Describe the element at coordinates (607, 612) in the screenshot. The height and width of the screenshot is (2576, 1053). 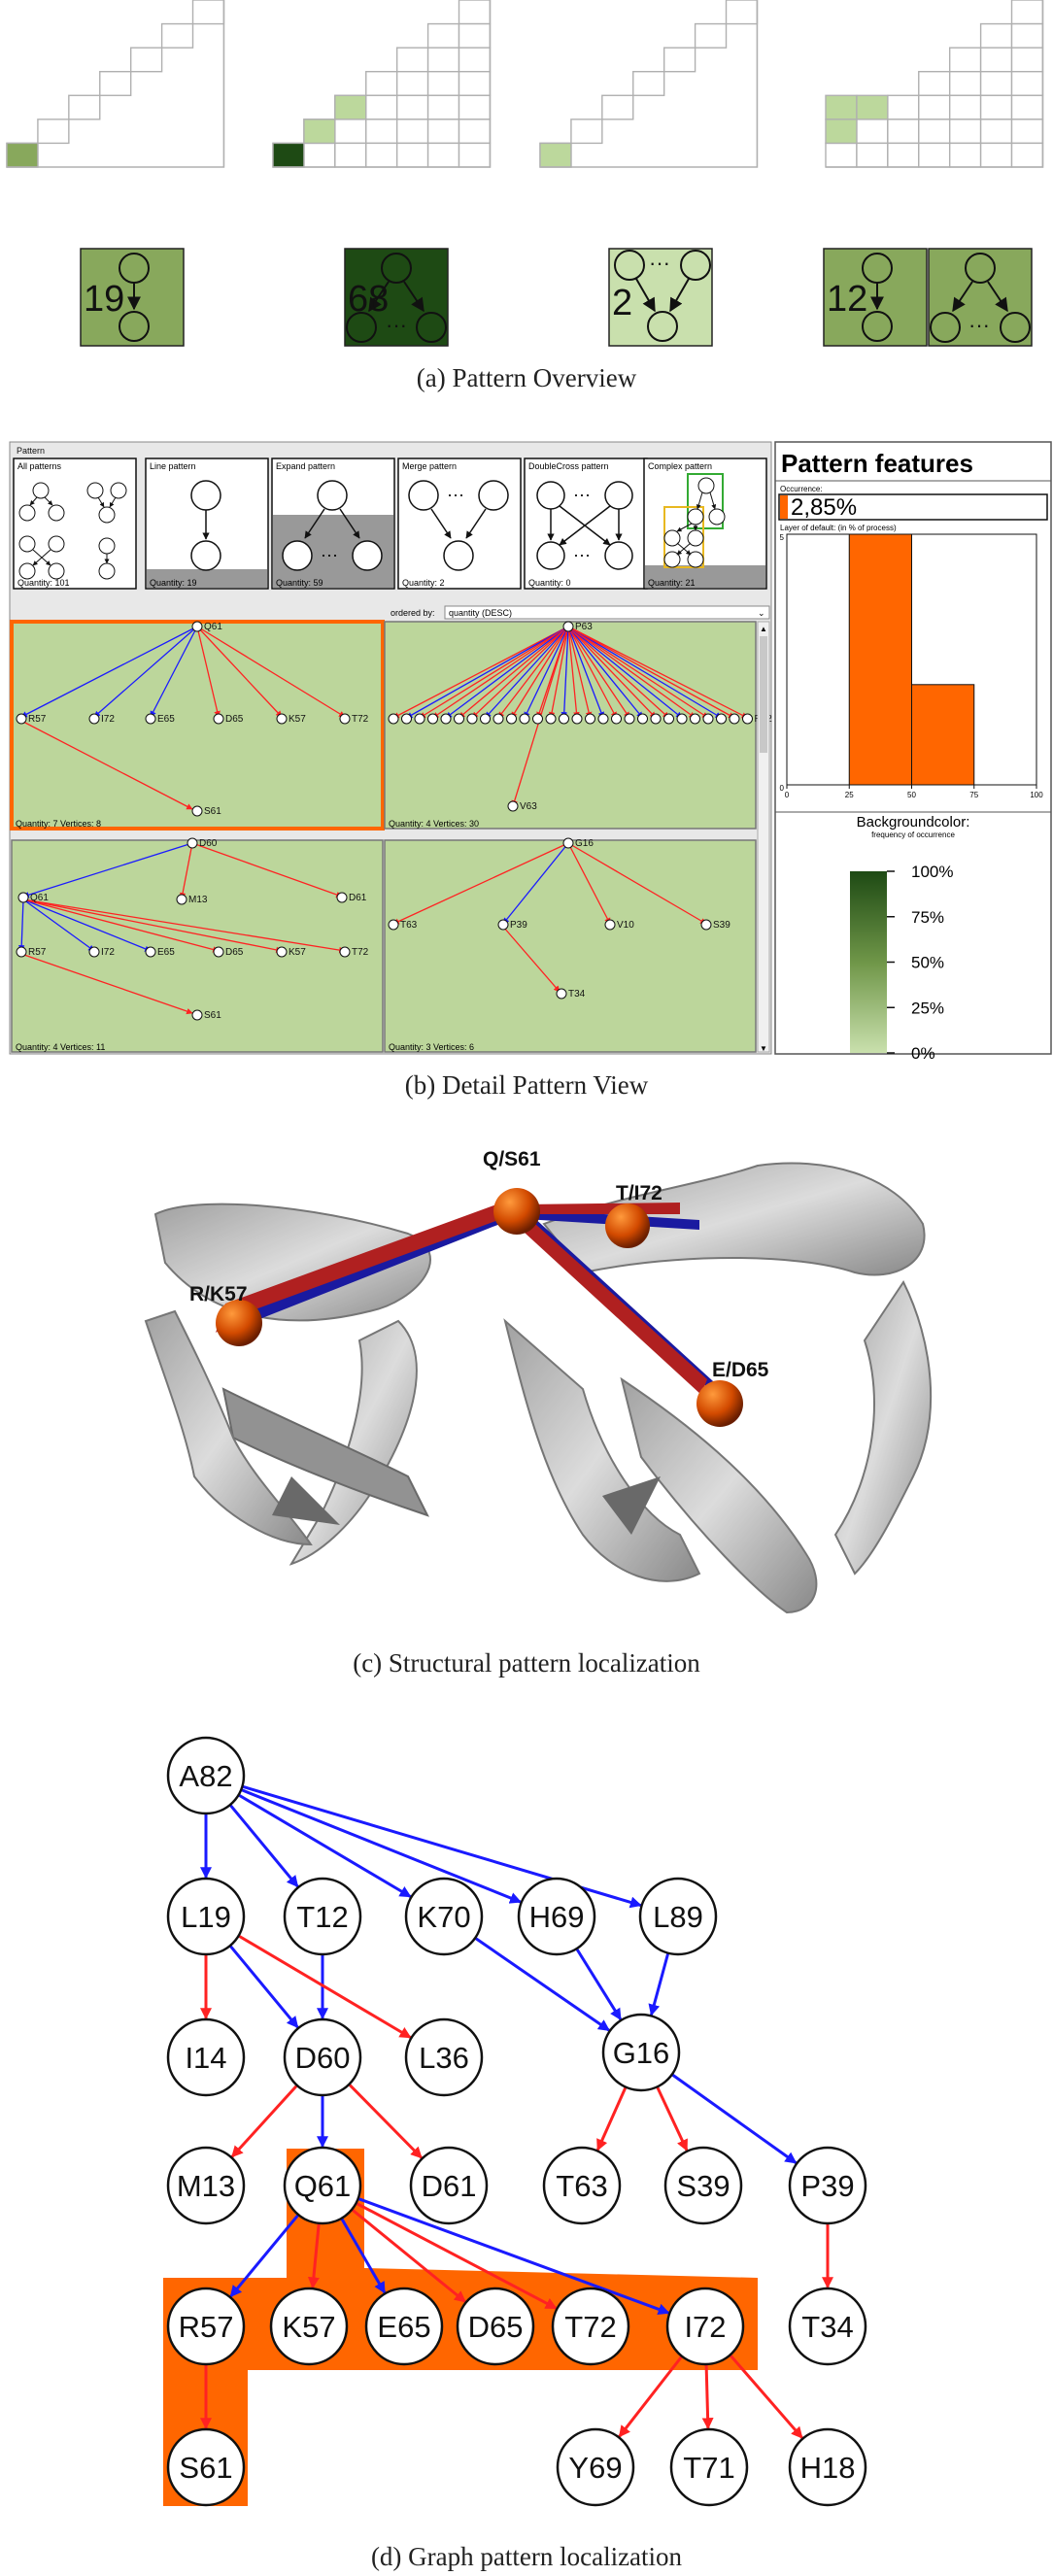
I see `ordered-by-dropdown: quantity (DESC) ⌄` at that location.